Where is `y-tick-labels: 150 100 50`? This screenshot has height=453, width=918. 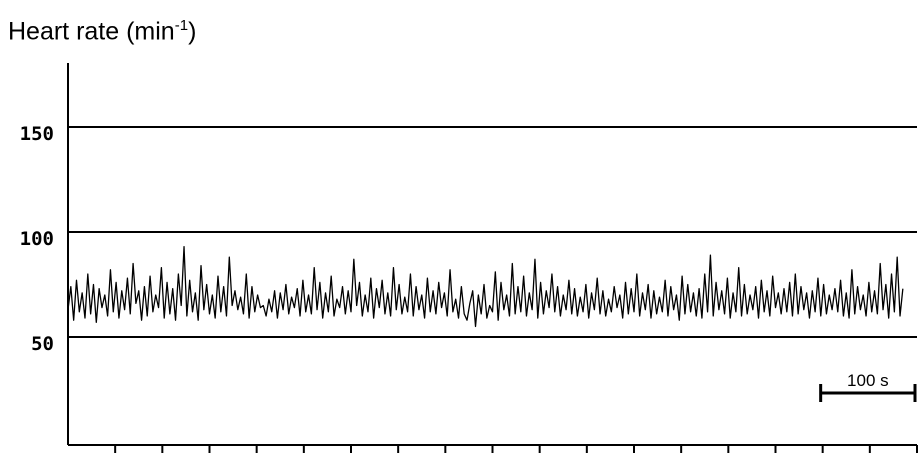 y-tick-labels: 150 100 50 is located at coordinates (37, 239).